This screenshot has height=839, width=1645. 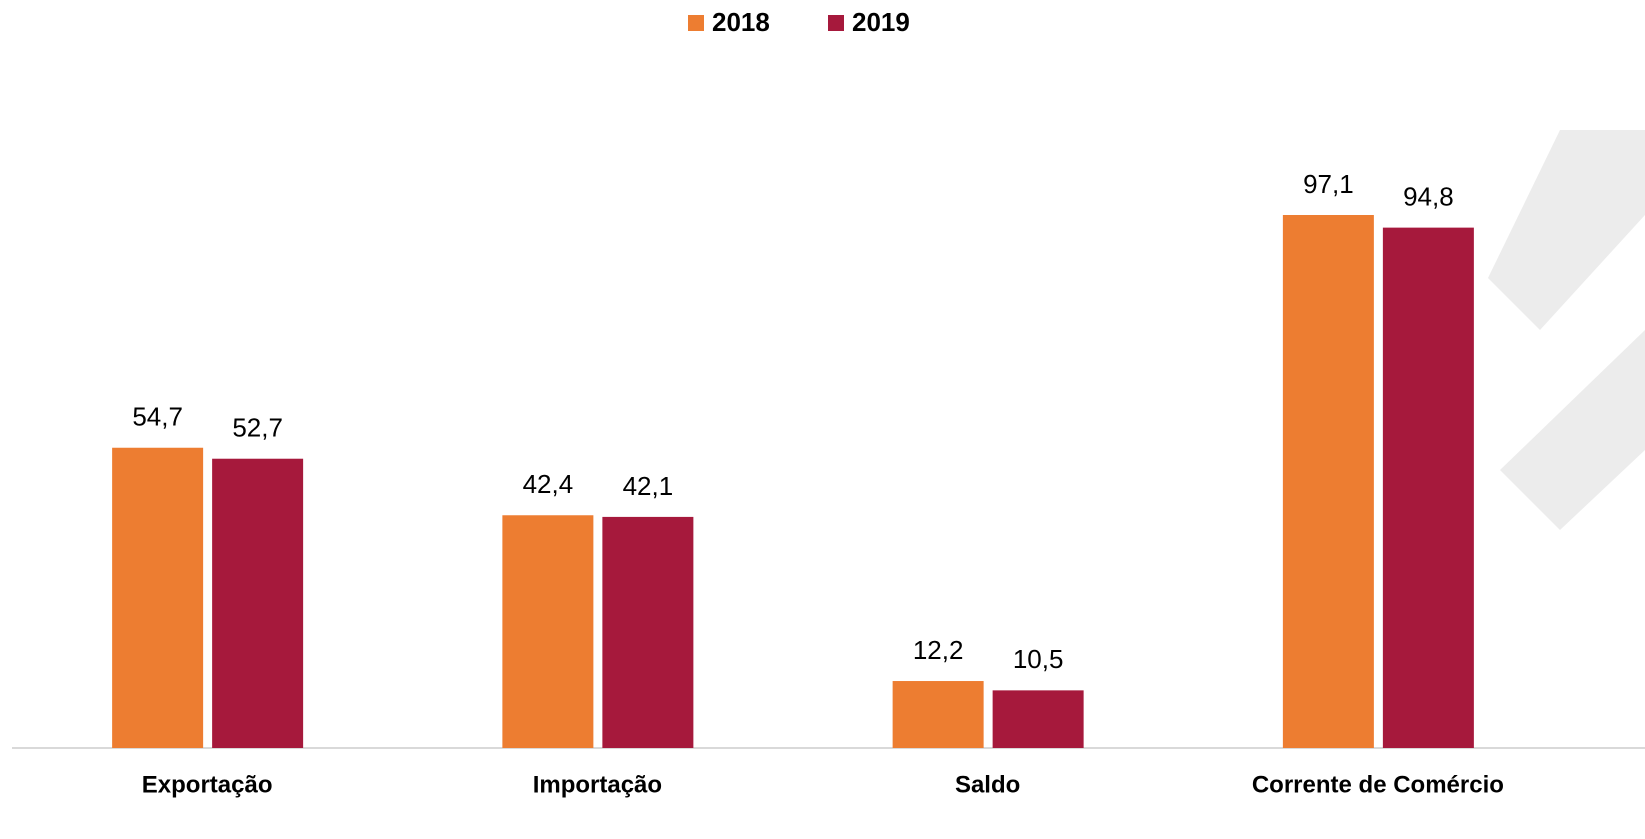 I want to click on data-label: 54,7, so click(x=157, y=417).